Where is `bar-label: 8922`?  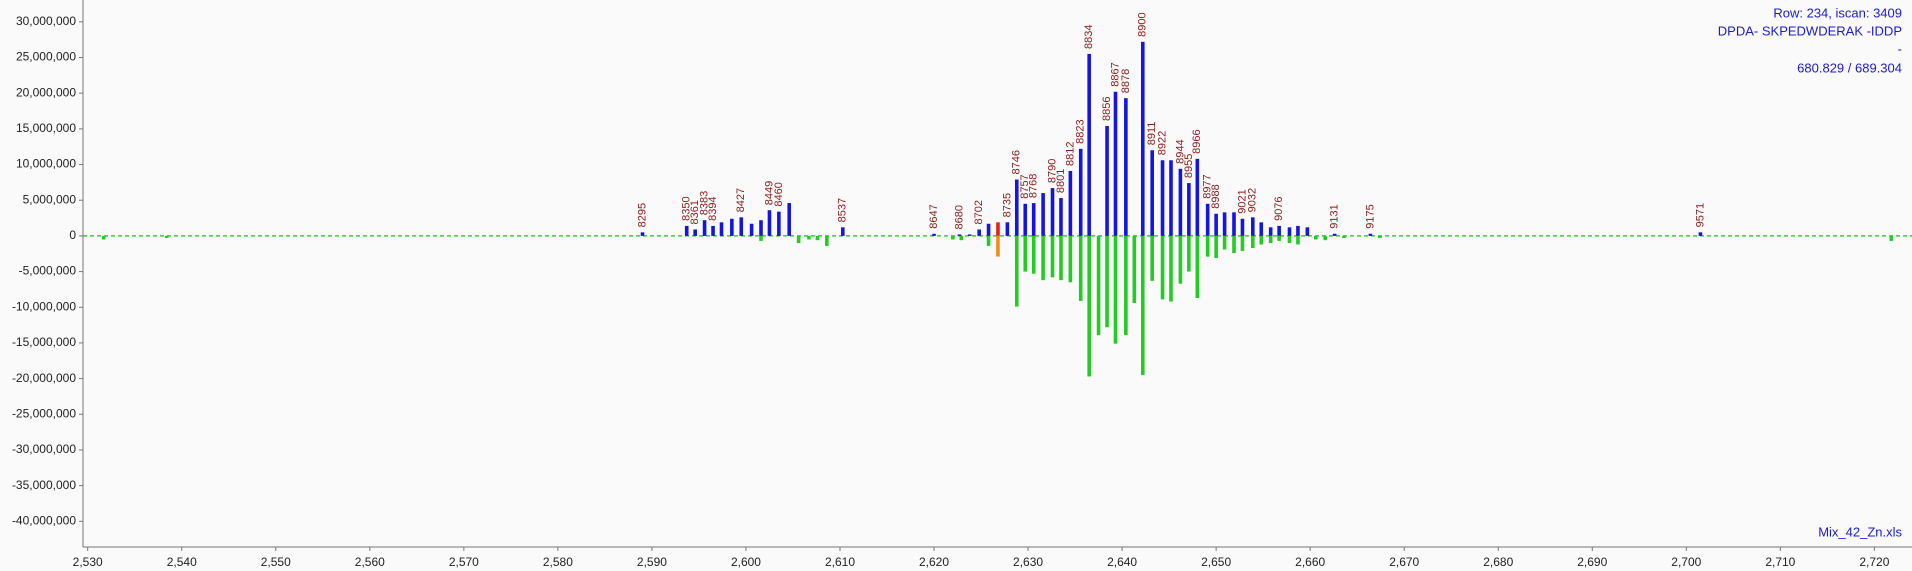 bar-label: 8922 is located at coordinates (1162, 143).